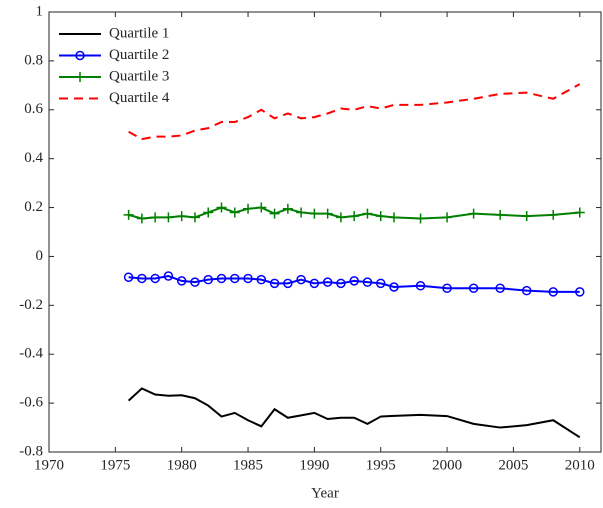 This screenshot has height=508, width=603. Describe the element at coordinates (580, 465) in the screenshot. I see `x-tick-label: 2010` at that location.